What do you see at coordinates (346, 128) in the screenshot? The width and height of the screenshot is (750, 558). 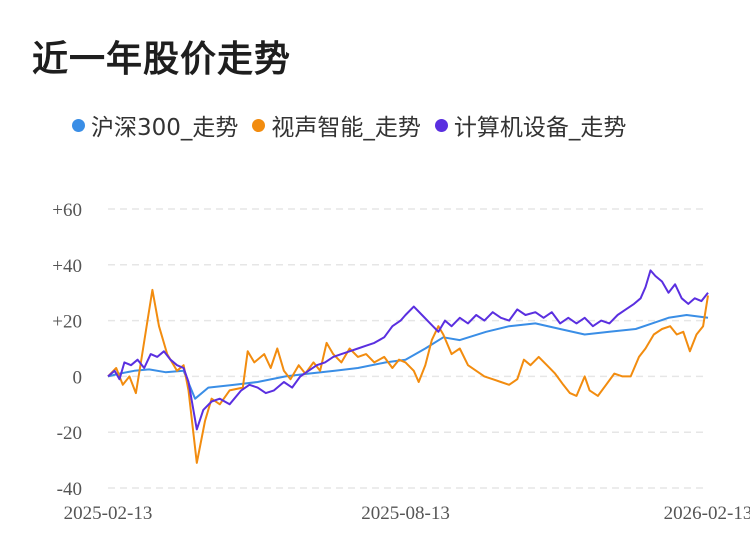 I see `legend-label-shisheng: 视声智能_走势` at bounding box center [346, 128].